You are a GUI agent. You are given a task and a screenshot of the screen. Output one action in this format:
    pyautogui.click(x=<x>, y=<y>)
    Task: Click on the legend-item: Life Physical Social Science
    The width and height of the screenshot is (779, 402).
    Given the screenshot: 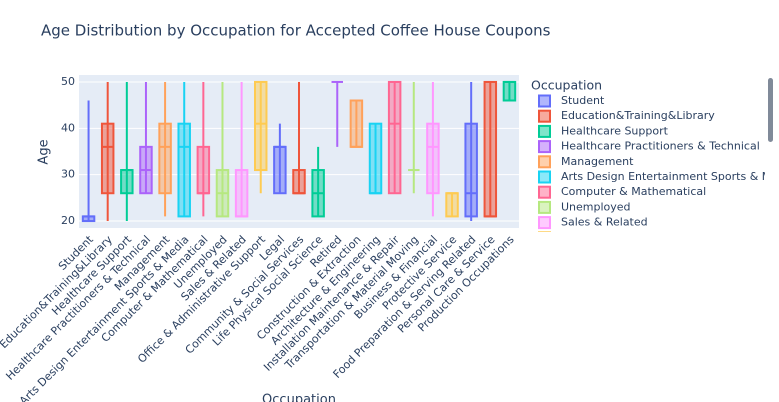 What is the action you would take?
    pyautogui.click(x=625, y=282)
    